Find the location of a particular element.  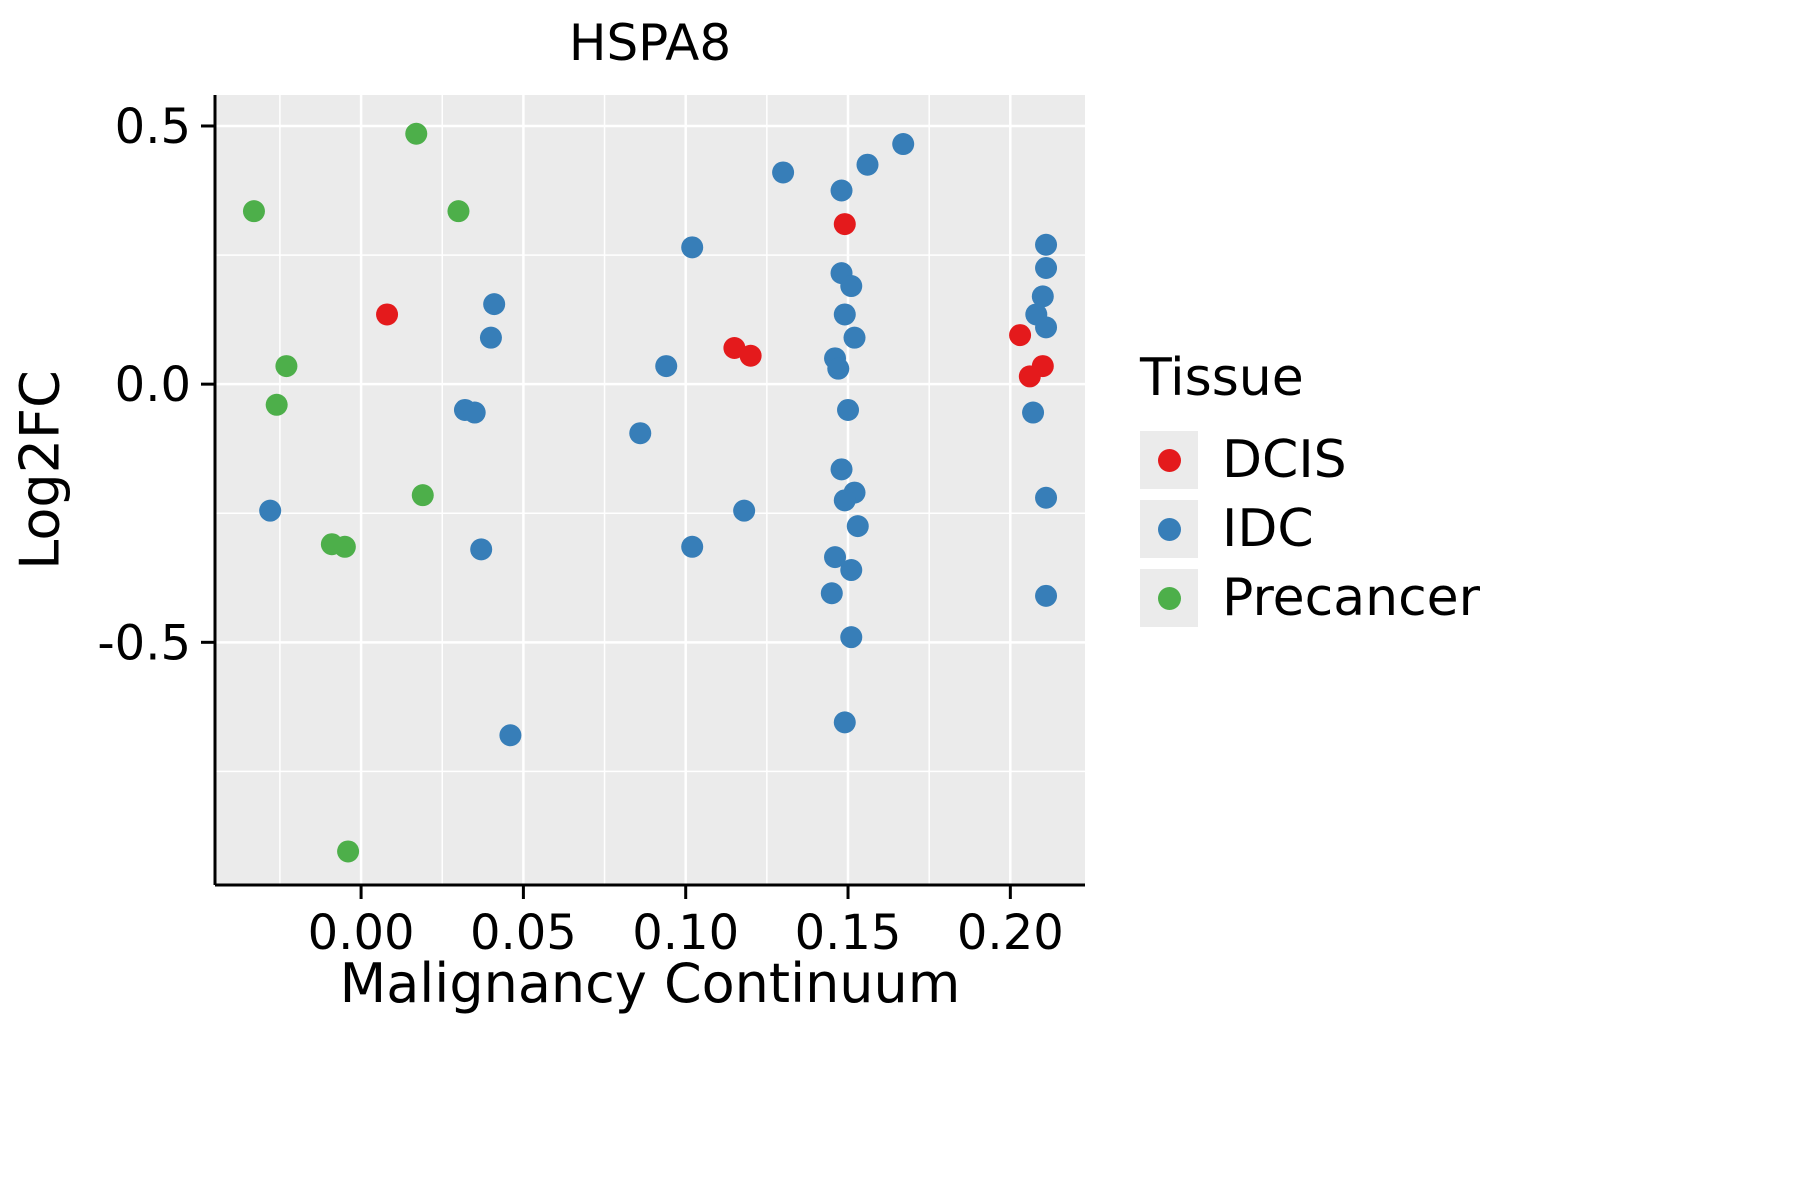

x-tick-label: 0.15 is located at coordinates (848, 933).